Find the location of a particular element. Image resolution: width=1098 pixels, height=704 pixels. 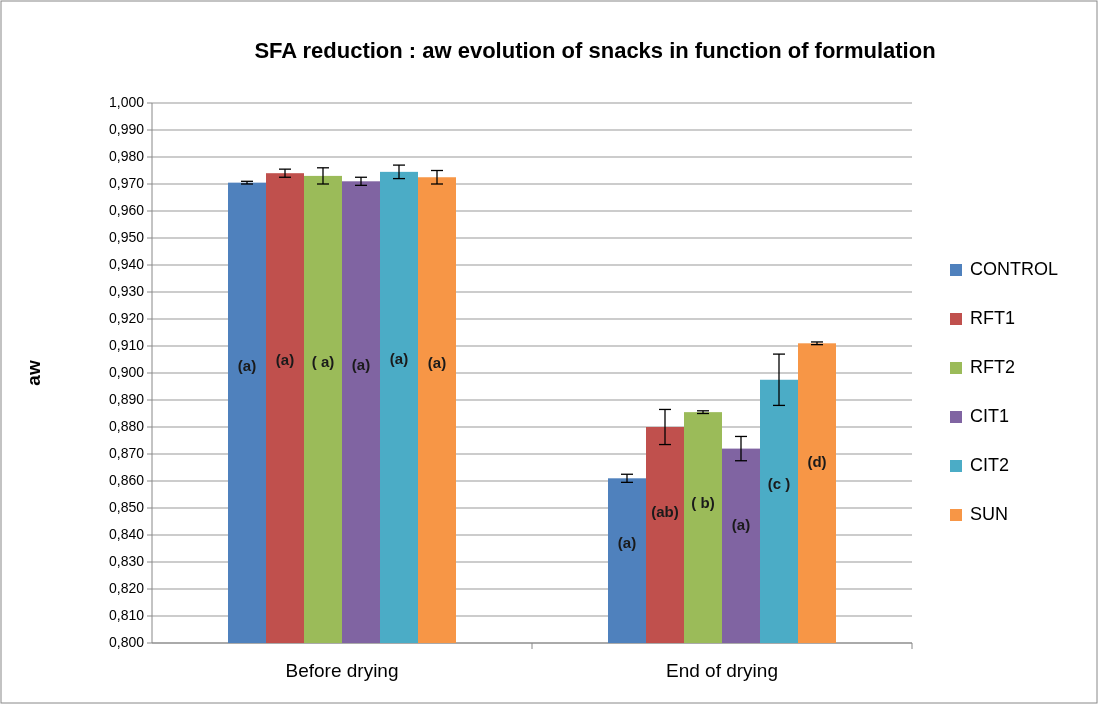

y-tick-label: 0,810 is located at coordinates (126, 614).